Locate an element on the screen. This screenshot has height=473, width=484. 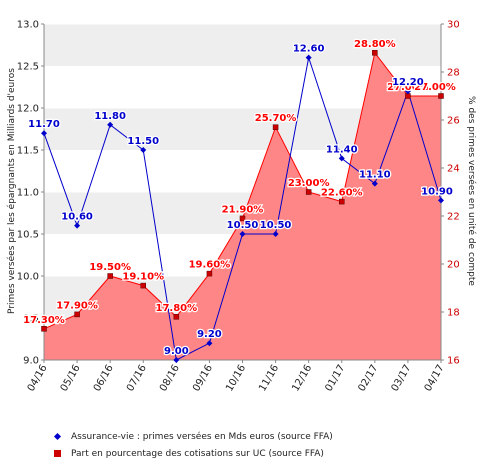
x-tick-label: 12/16 is located at coordinates (302, 378).